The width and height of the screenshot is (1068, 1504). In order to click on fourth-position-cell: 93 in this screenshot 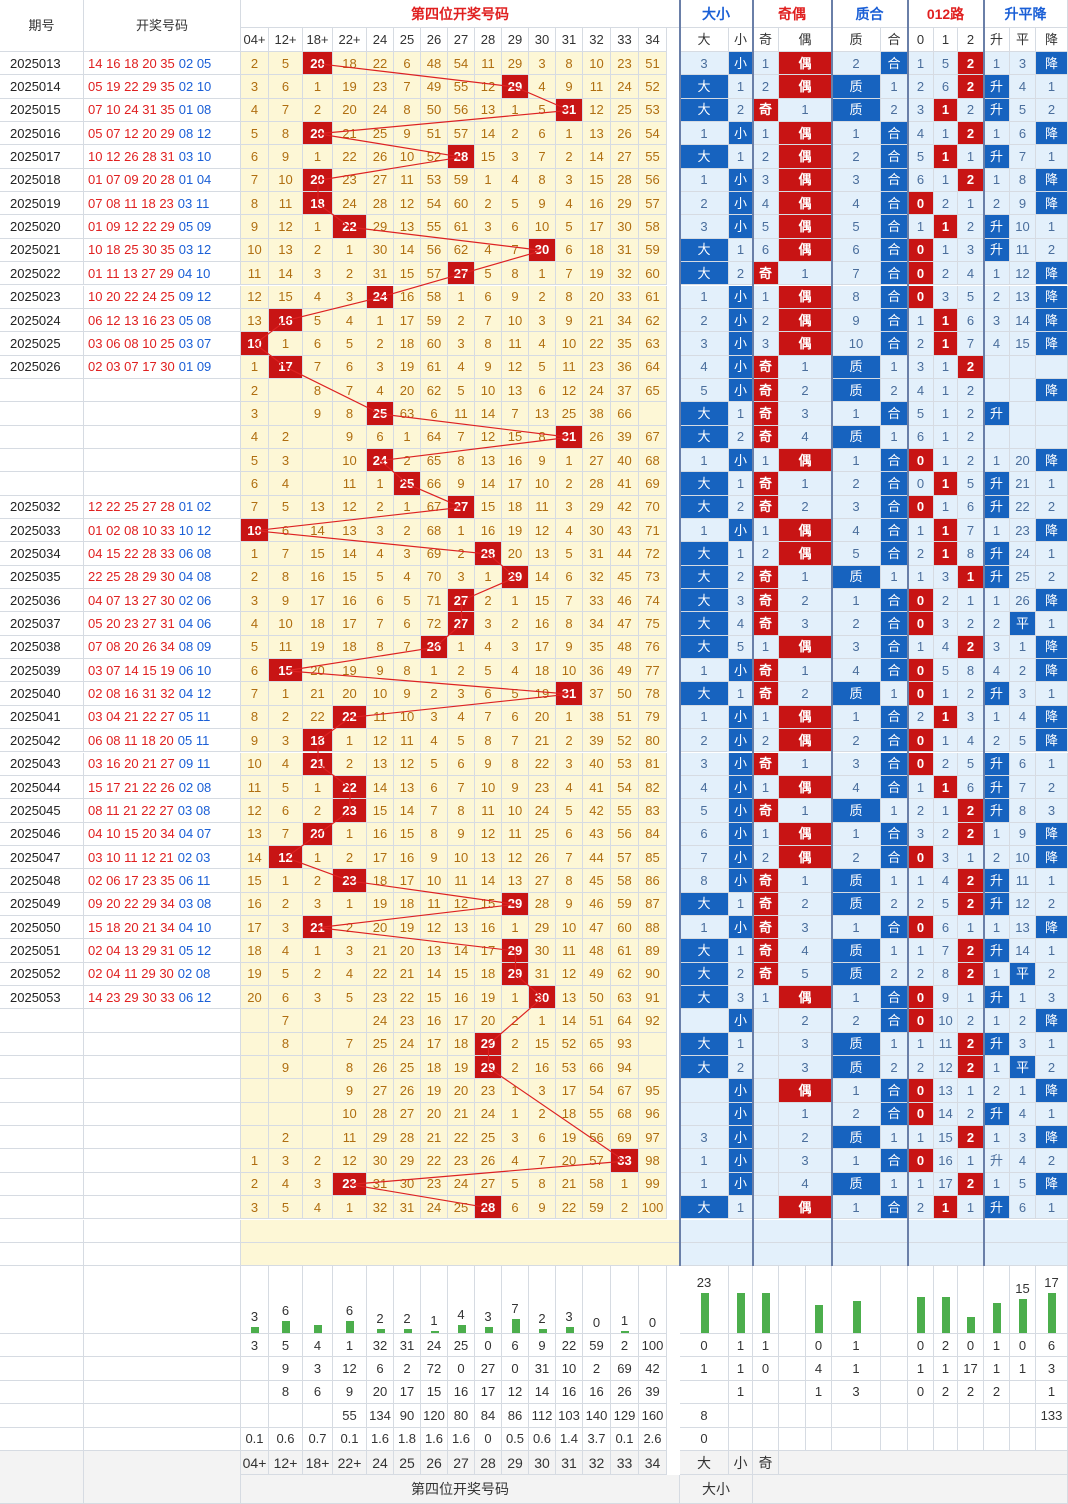, I will do `click(625, 1044)`.